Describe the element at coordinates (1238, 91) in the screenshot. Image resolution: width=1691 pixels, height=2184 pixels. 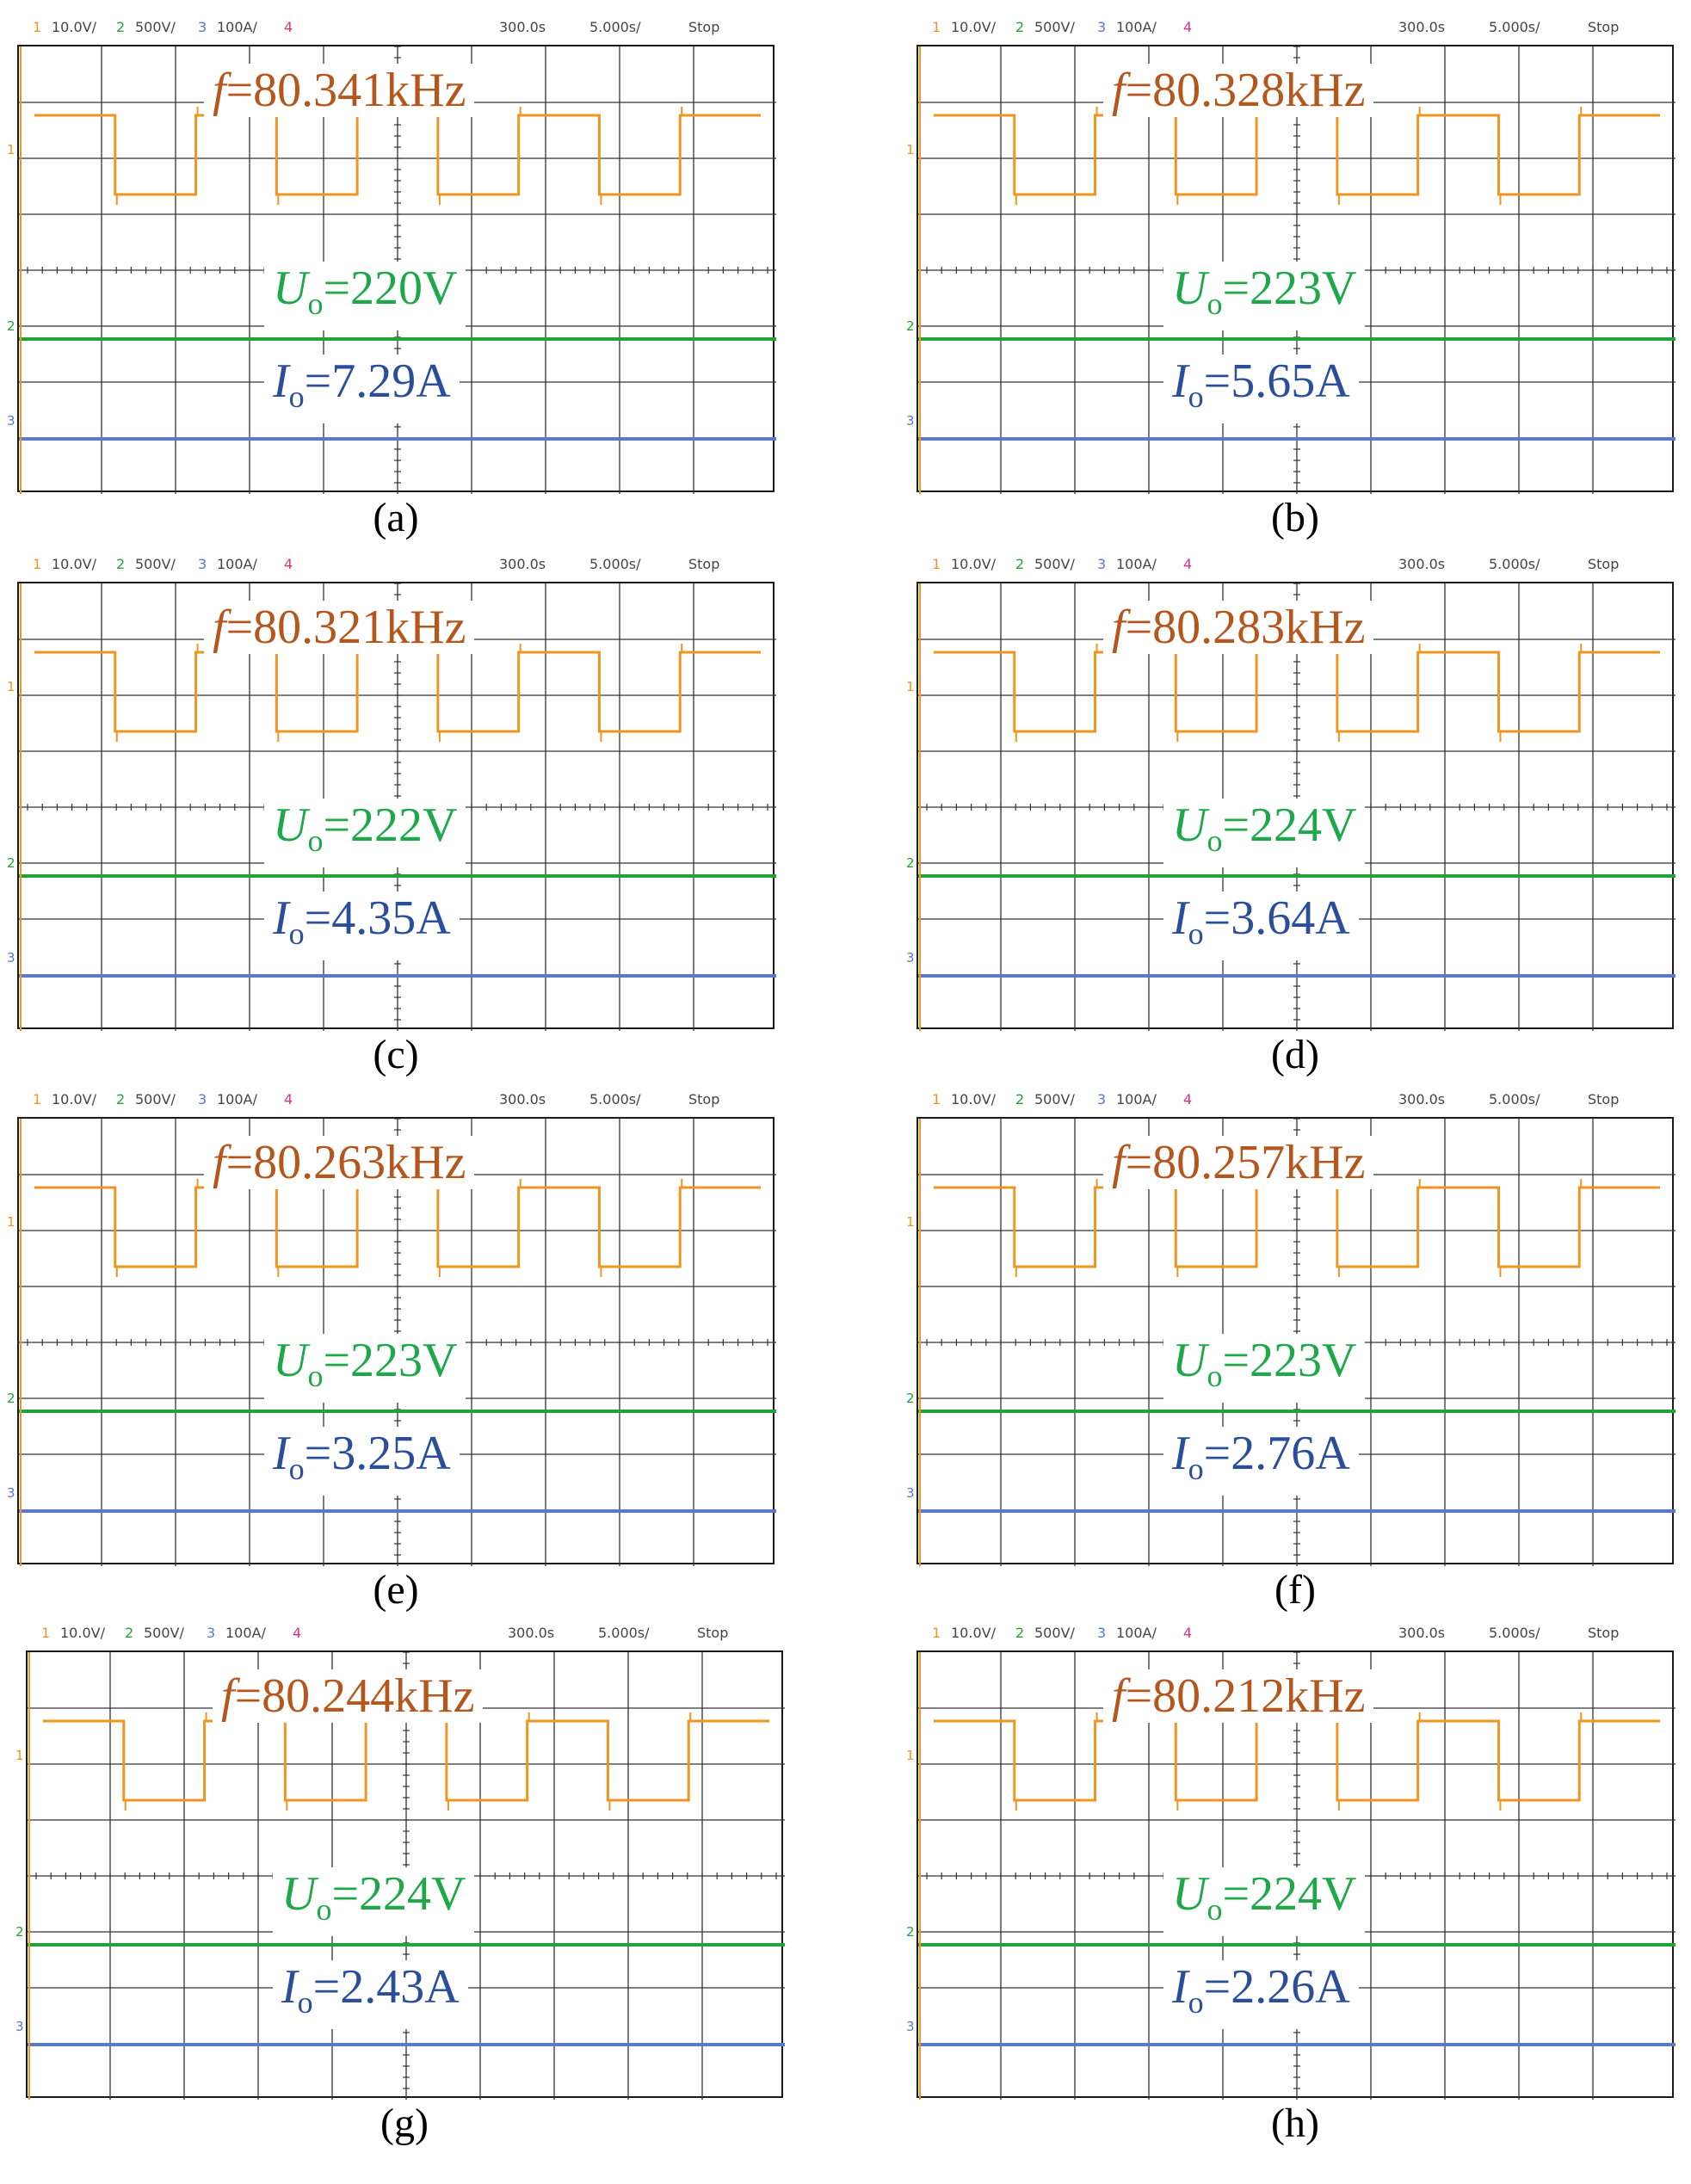
I see `frequency-label: f=80.328kHz` at that location.